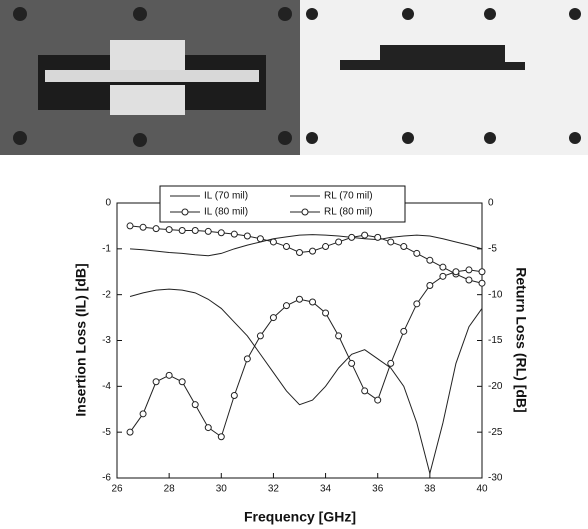  What do you see at coordinates (430, 489) in the screenshot?
I see `x-tick-label: 38` at bounding box center [430, 489].